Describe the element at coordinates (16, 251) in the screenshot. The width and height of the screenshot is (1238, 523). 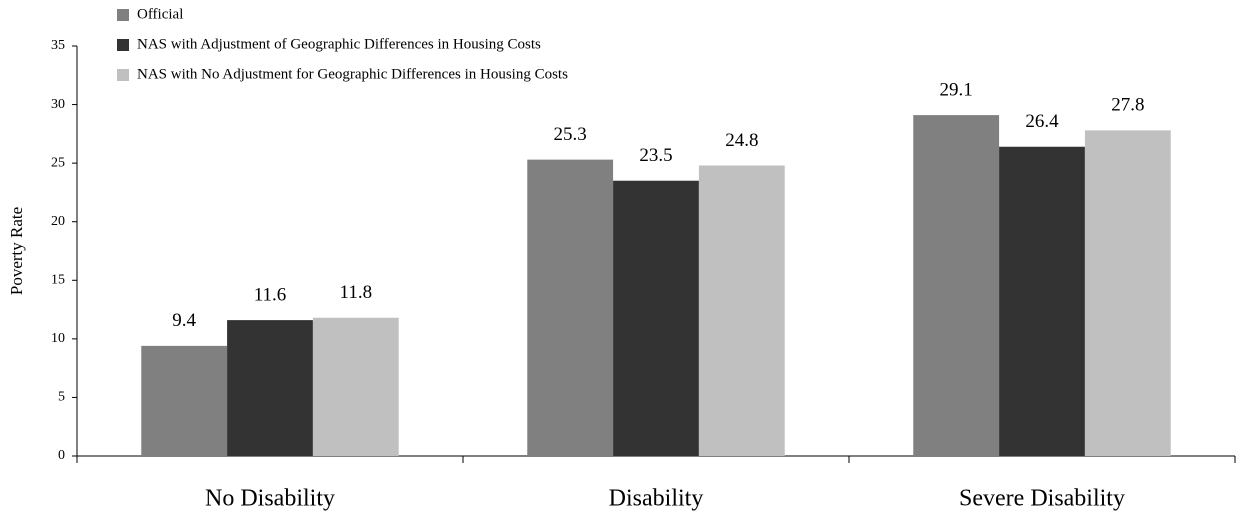
I see `y-axis-label: Poverty Rate` at that location.